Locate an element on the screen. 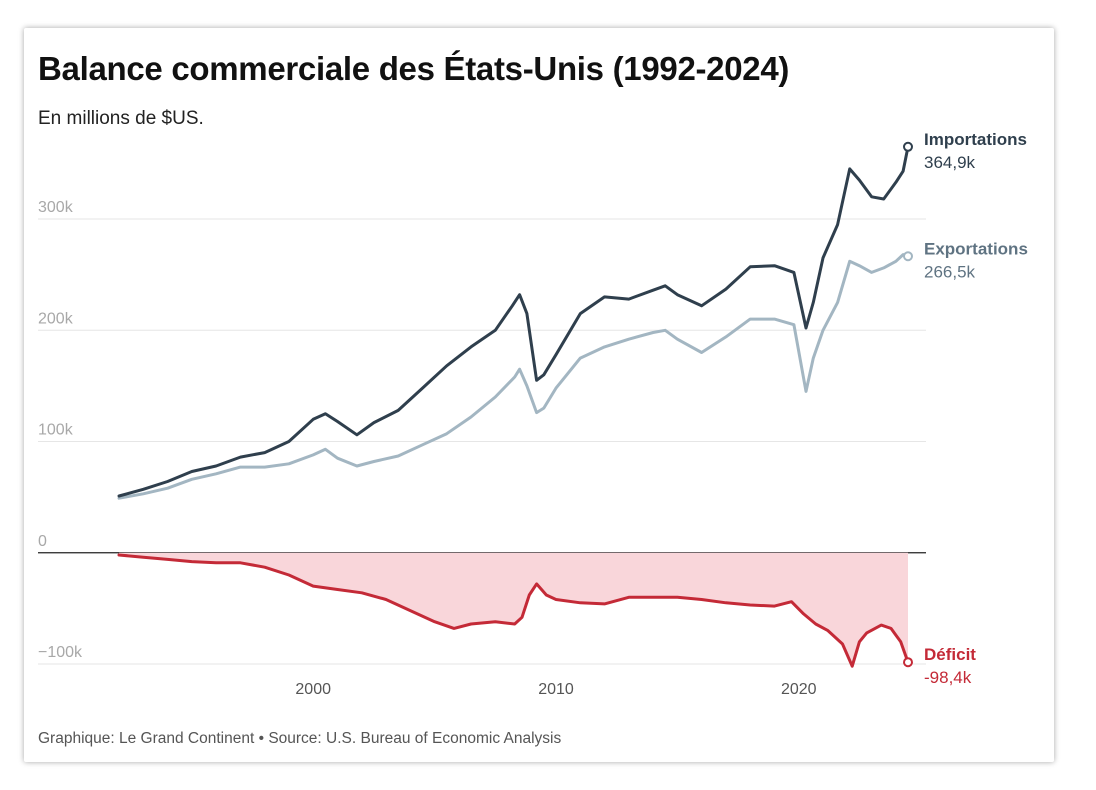 The height and width of the screenshot is (790, 1096). x-tick-label: 2020 is located at coordinates (799, 689).